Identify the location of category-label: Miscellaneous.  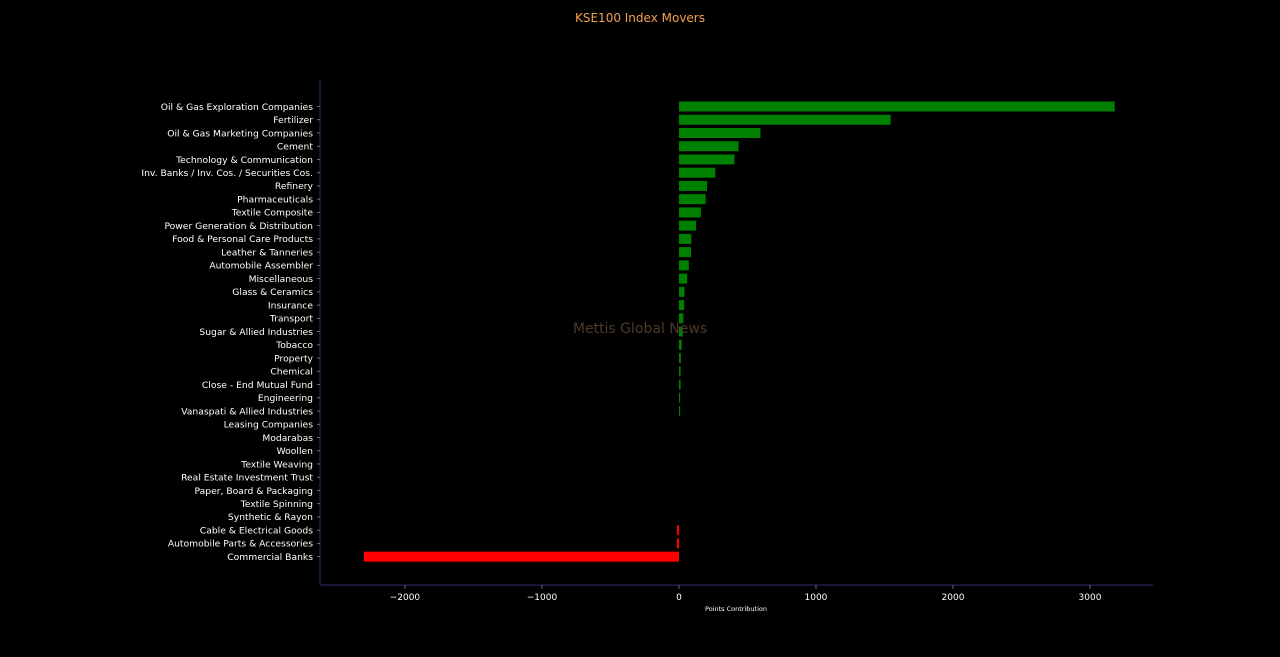
(281, 279).